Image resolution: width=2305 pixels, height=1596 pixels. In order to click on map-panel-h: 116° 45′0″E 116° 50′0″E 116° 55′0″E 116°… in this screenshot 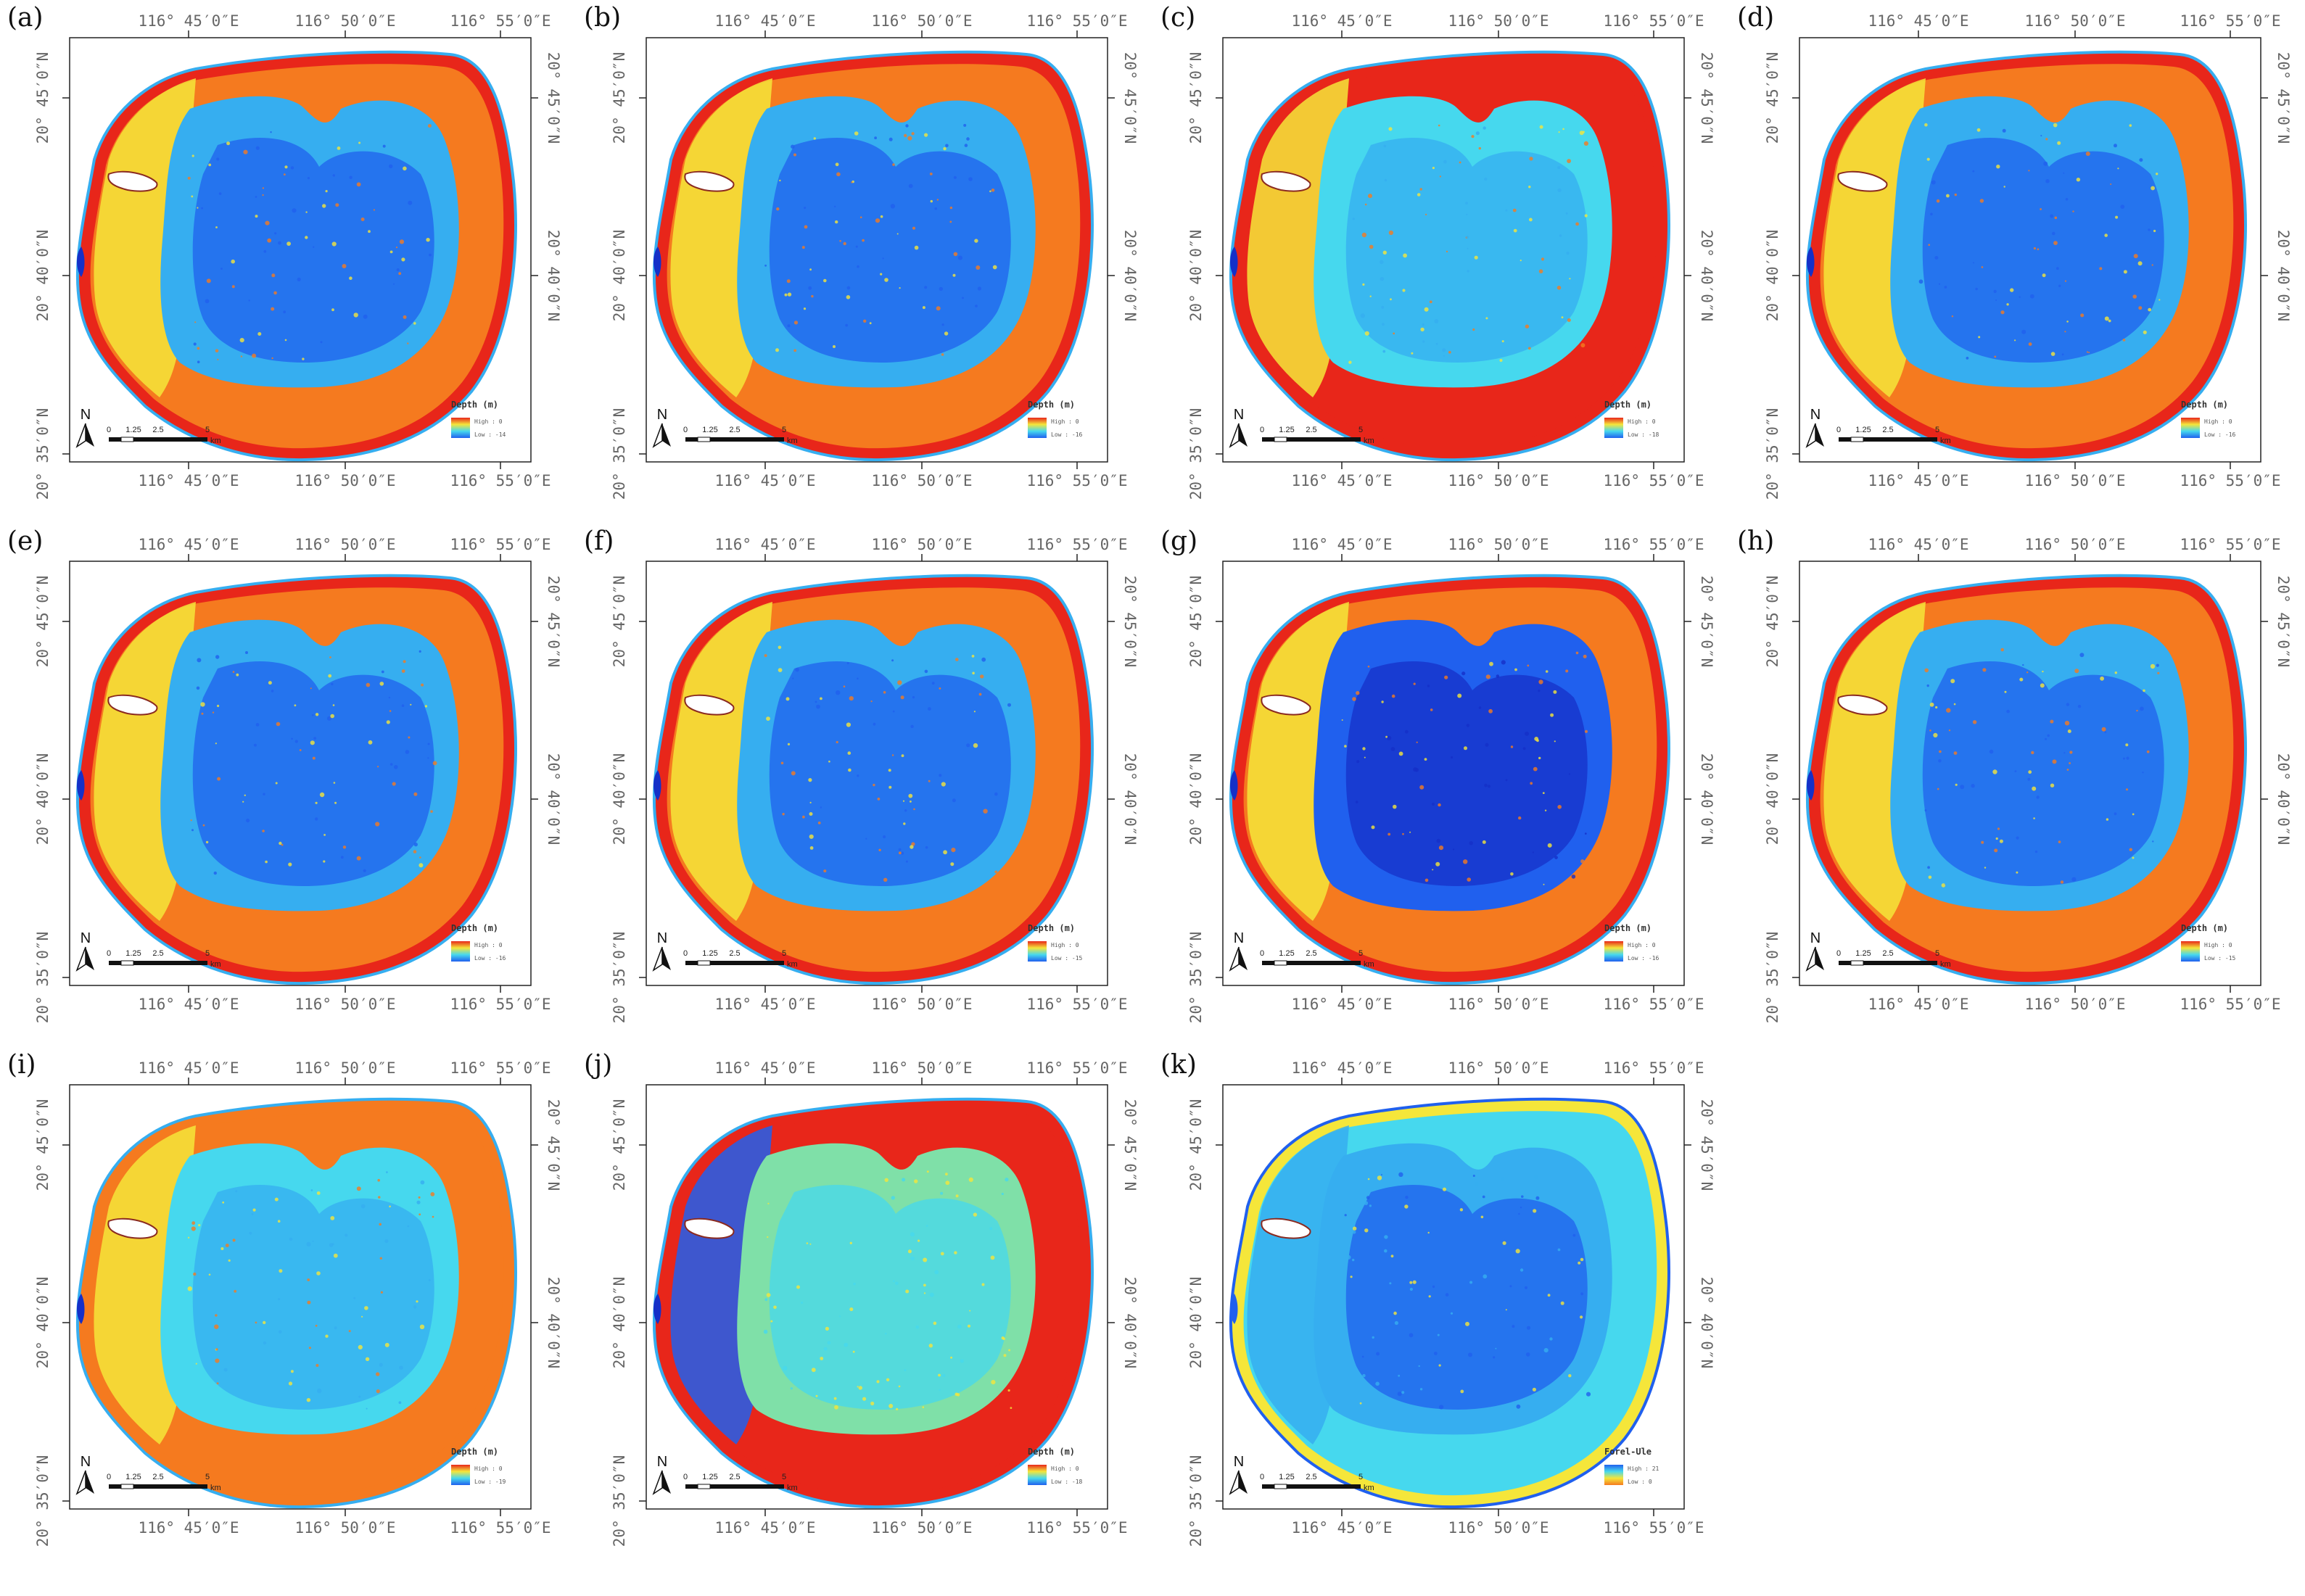, I will do `click(2013, 785)`.